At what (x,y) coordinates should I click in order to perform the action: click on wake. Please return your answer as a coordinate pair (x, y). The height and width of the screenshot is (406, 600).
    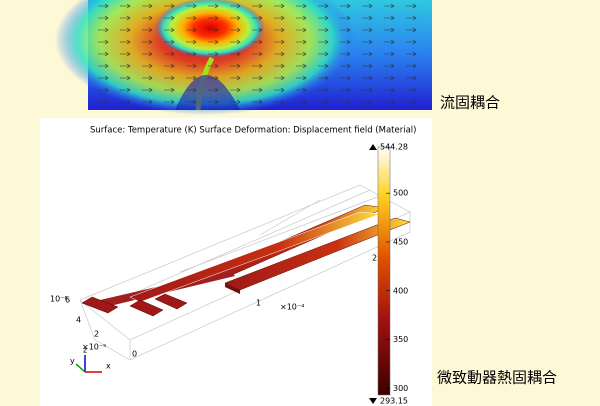
    Looking at the image, I should click on (207, 92).